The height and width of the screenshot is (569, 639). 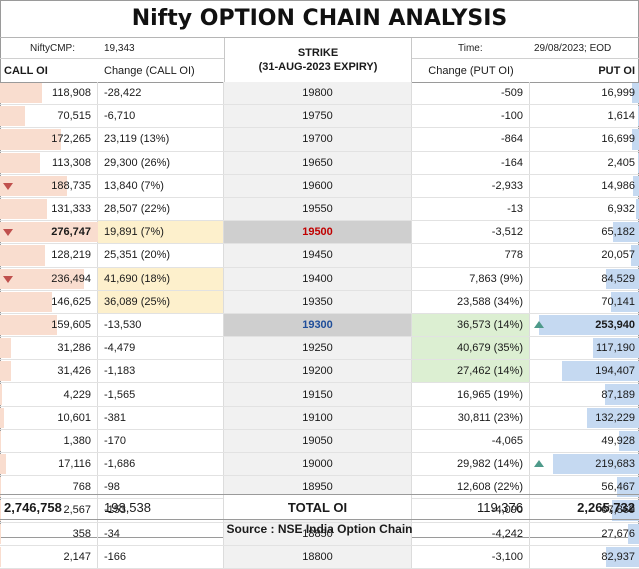 What do you see at coordinates (471, 302) in the screenshot?
I see `put-change-cell: 23,588 (34%)` at bounding box center [471, 302].